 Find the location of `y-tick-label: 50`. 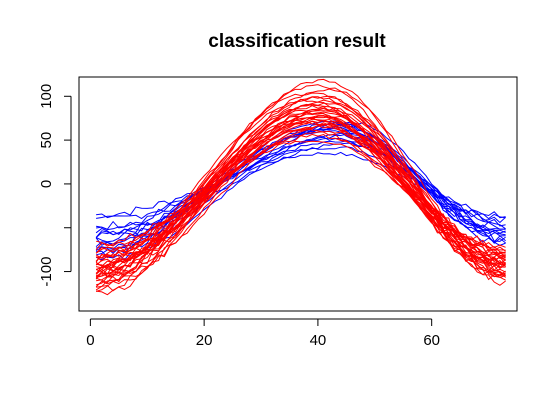

y-tick-label: 50 is located at coordinates (46, 140).